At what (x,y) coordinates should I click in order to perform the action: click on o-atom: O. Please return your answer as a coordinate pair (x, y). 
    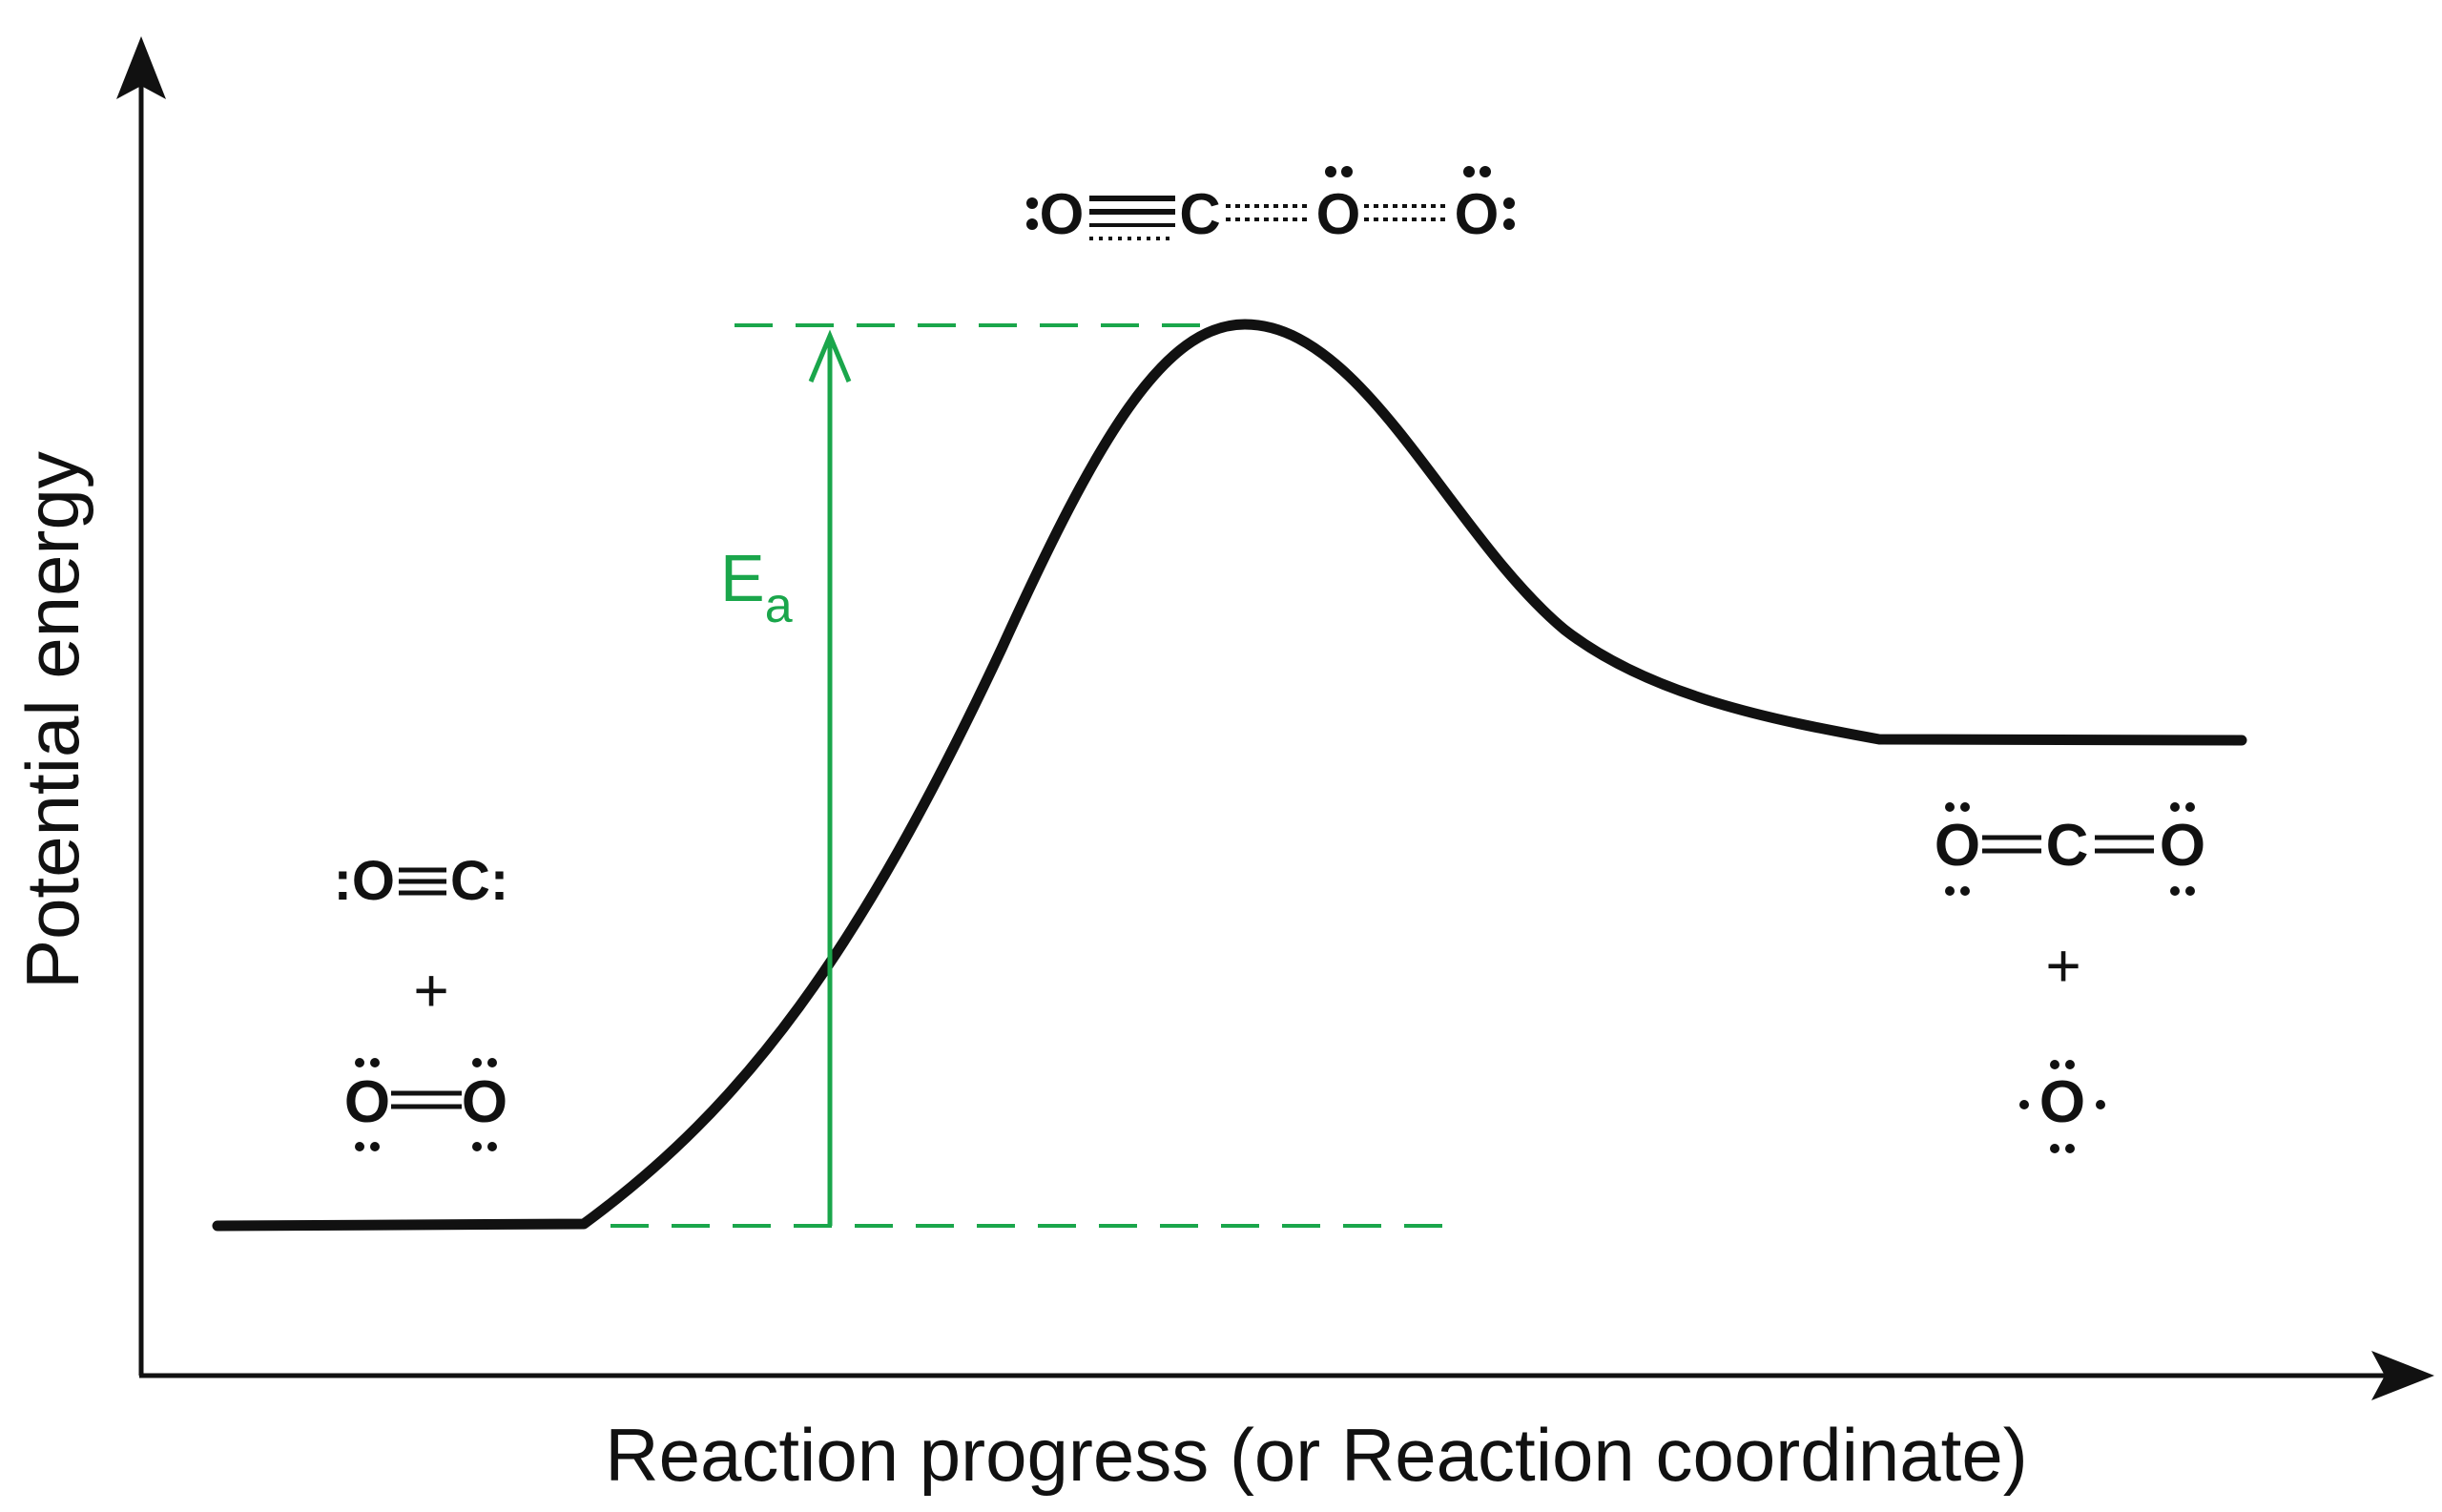
    Looking at the image, I should click on (2062, 1102).